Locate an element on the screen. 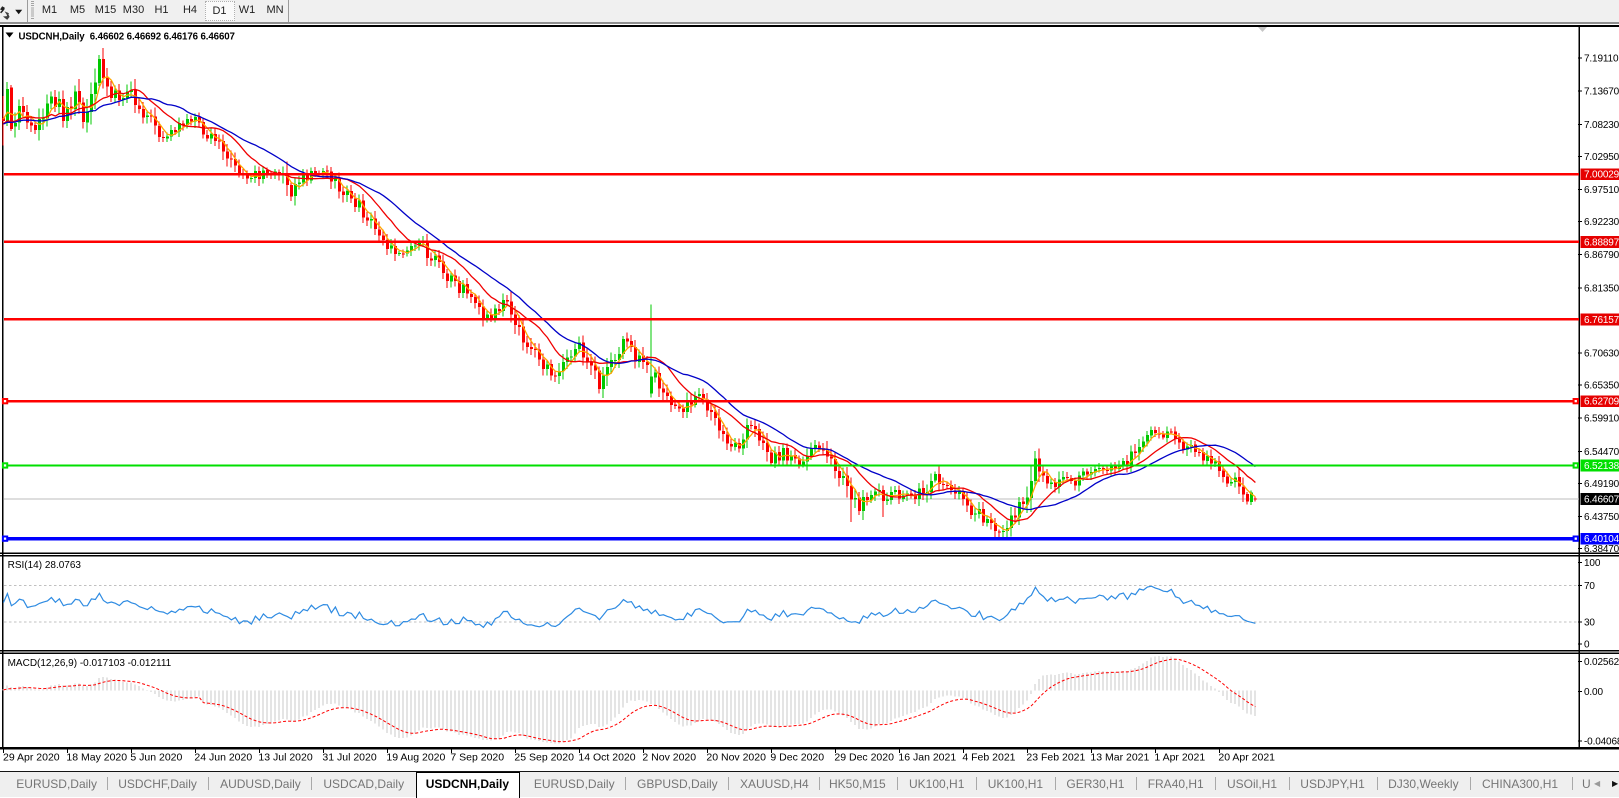  svg-text: -0.04068 is located at coordinates (1601, 741).